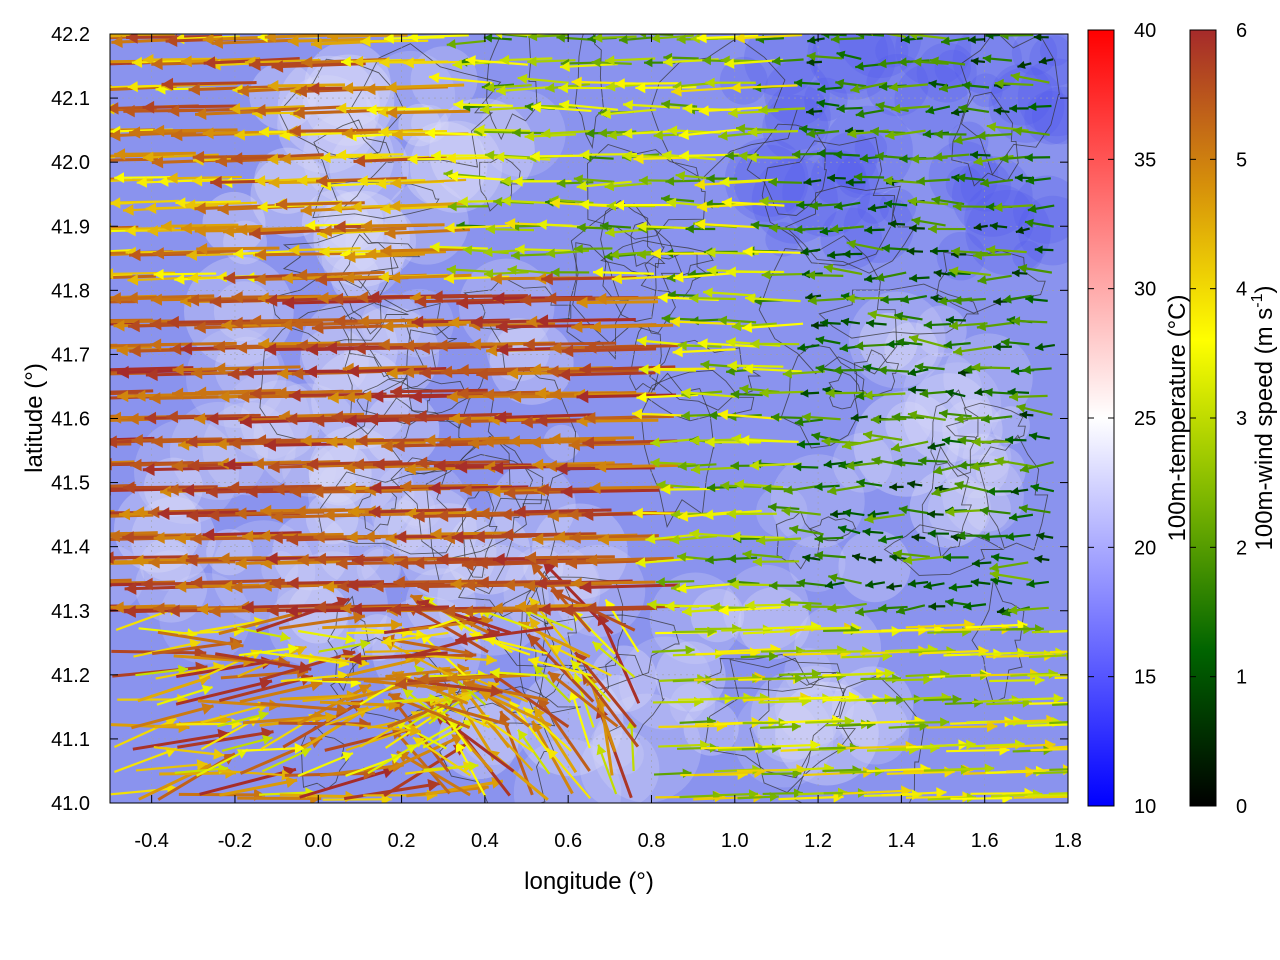 This screenshot has height=960, width=1280. Describe the element at coordinates (1241, 678) in the screenshot. I see `colorbar-tick-label: 1` at that location.